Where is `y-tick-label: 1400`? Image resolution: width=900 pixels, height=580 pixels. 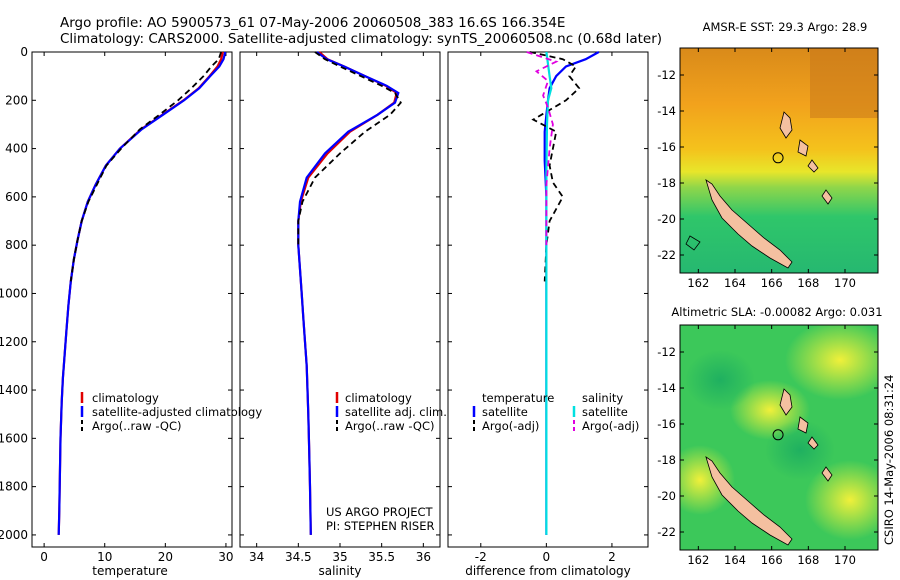 y-tick-label: 1400 is located at coordinates (14, 390).